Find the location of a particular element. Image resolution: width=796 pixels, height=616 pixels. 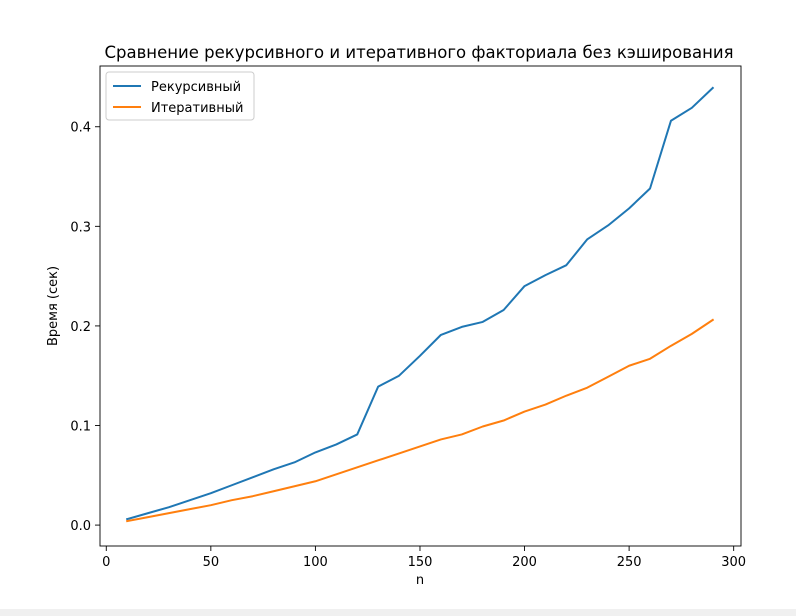

legend-box is located at coordinates (180, 96).